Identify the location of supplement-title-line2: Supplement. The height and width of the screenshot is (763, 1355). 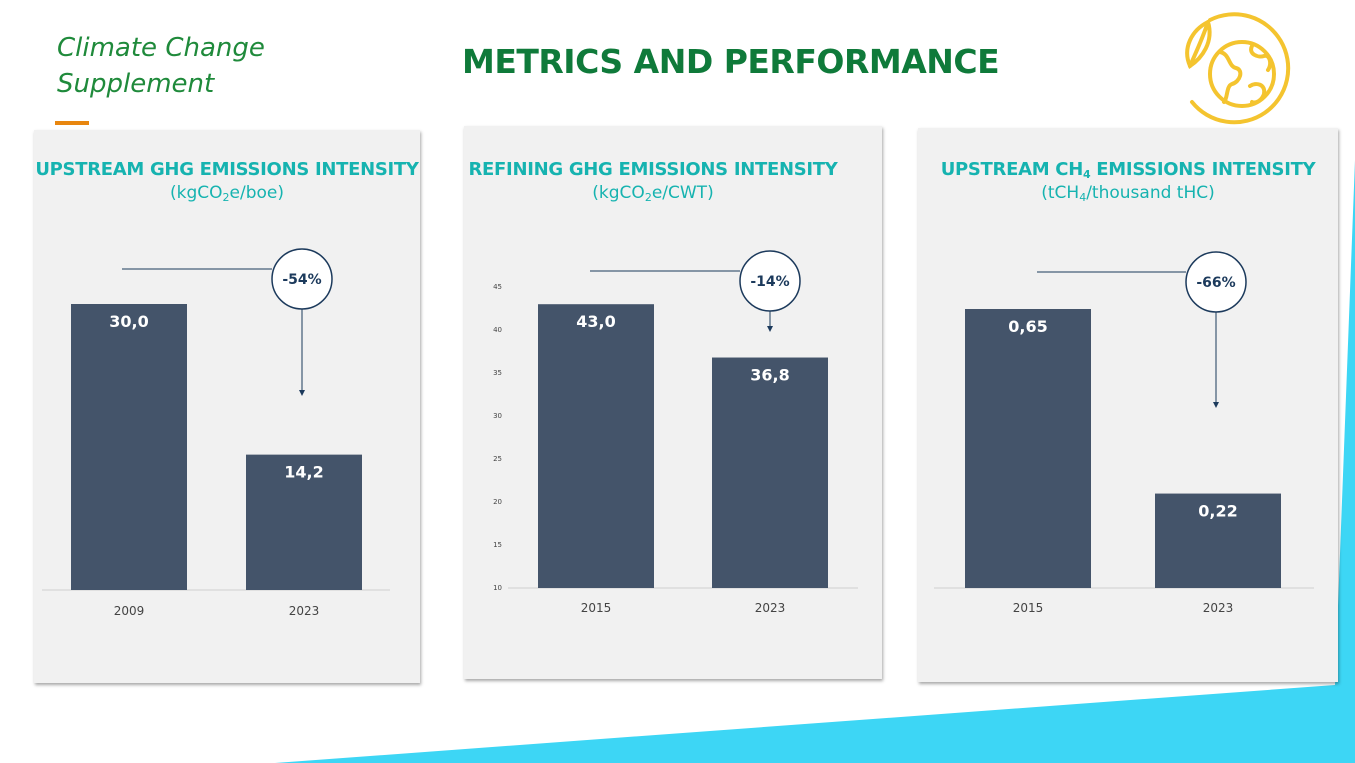
(136, 84).